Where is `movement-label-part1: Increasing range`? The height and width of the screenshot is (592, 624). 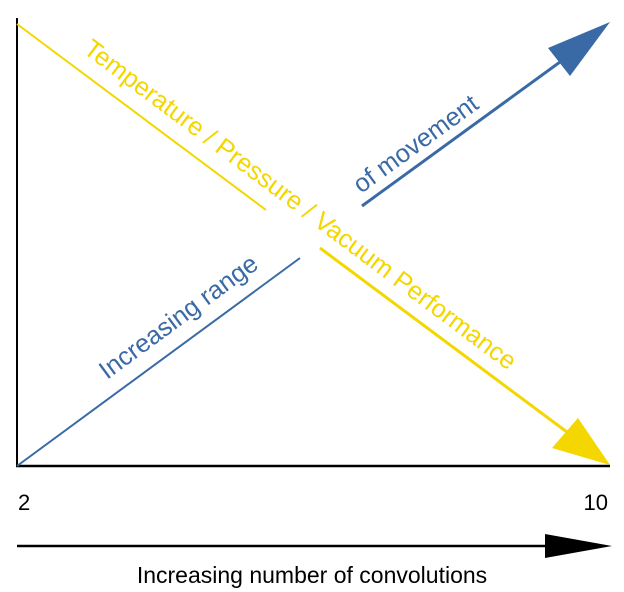
movement-label-part1: Increasing range is located at coordinates (179, 317).